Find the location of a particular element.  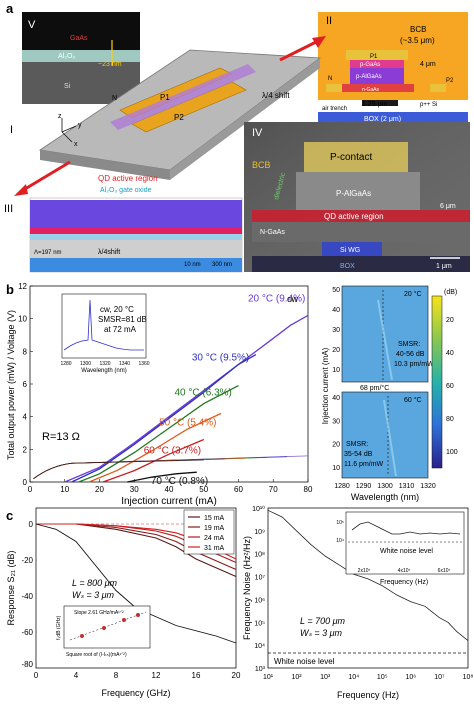

cross-iii-label: III is located at coordinates (8, 209).